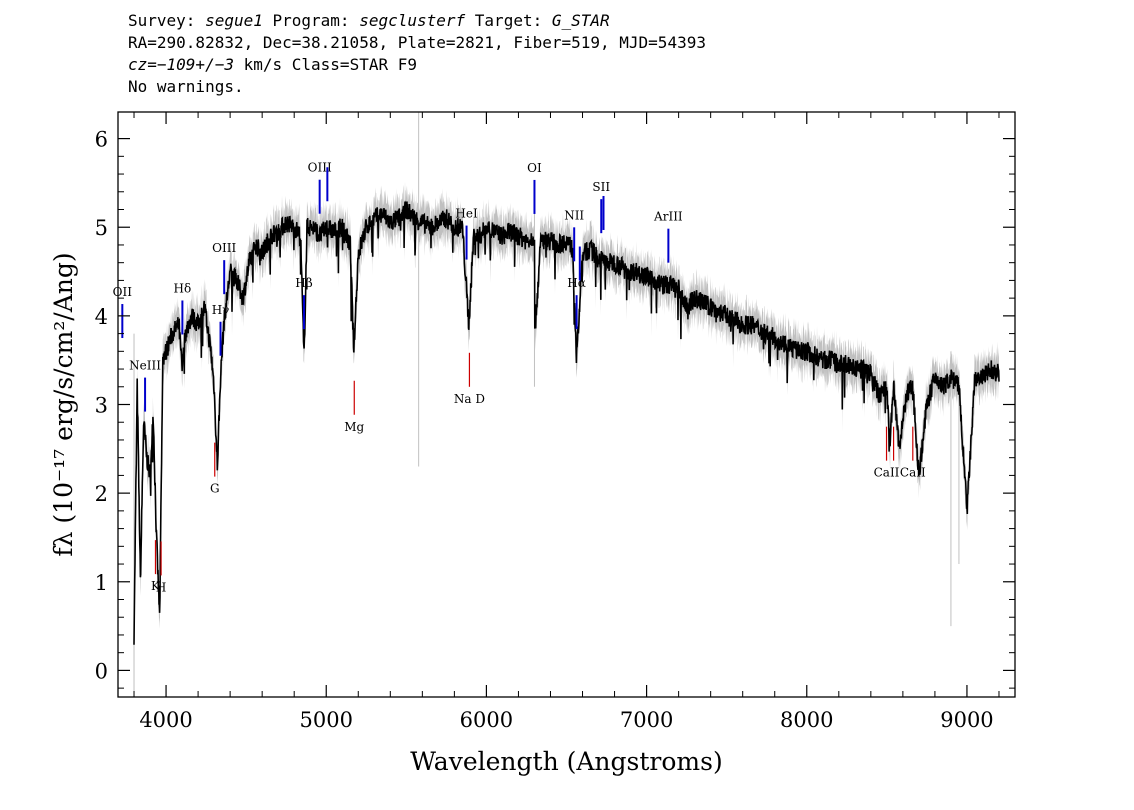 The height and width of the screenshot is (810, 1134). Describe the element at coordinates (101, 671) in the screenshot. I see `y-tick-label: 0` at that location.